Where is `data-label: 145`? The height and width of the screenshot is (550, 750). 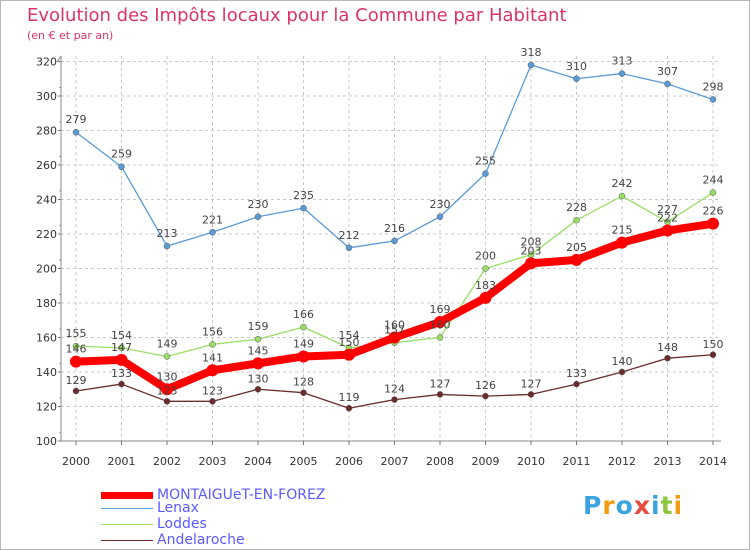
data-label: 145 is located at coordinates (258, 350).